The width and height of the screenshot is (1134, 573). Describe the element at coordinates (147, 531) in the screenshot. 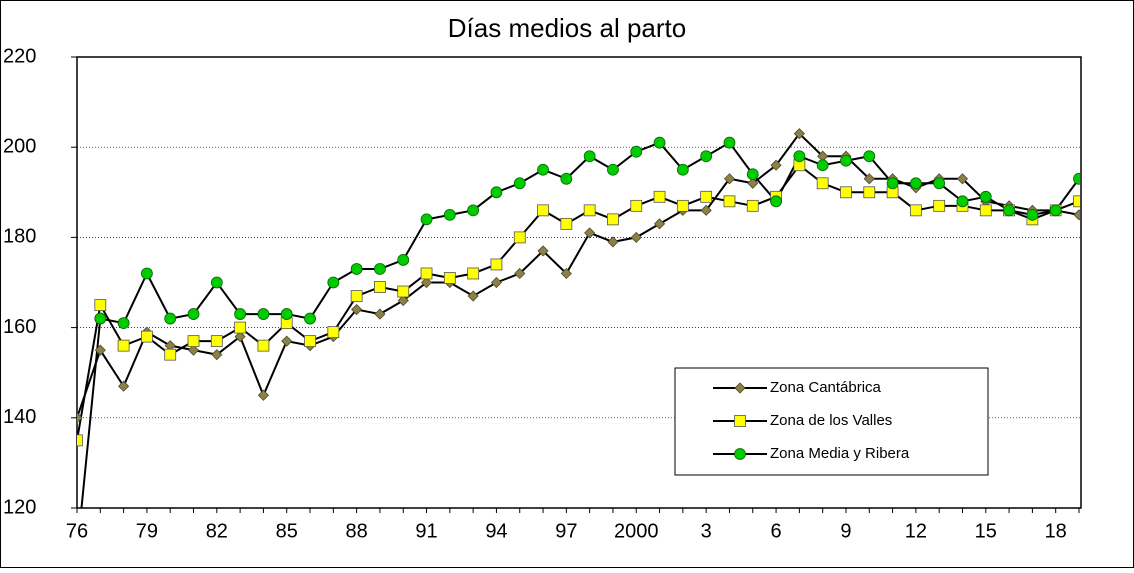

I see `x-tick-label: 79` at that location.